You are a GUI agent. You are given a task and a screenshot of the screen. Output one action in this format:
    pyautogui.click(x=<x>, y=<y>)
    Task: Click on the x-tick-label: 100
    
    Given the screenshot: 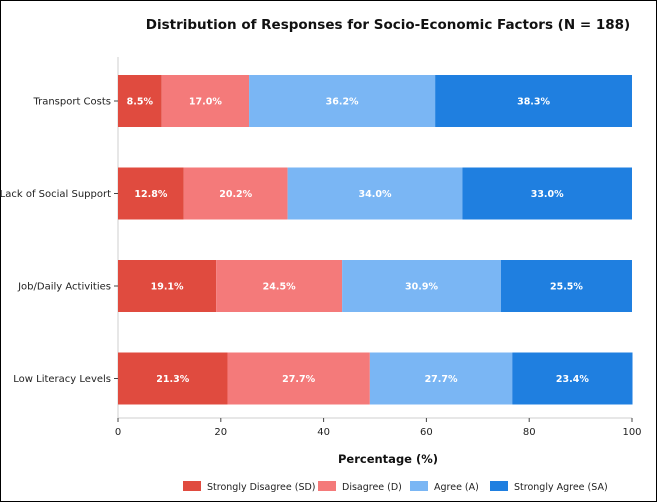 What is the action you would take?
    pyautogui.click(x=631, y=432)
    